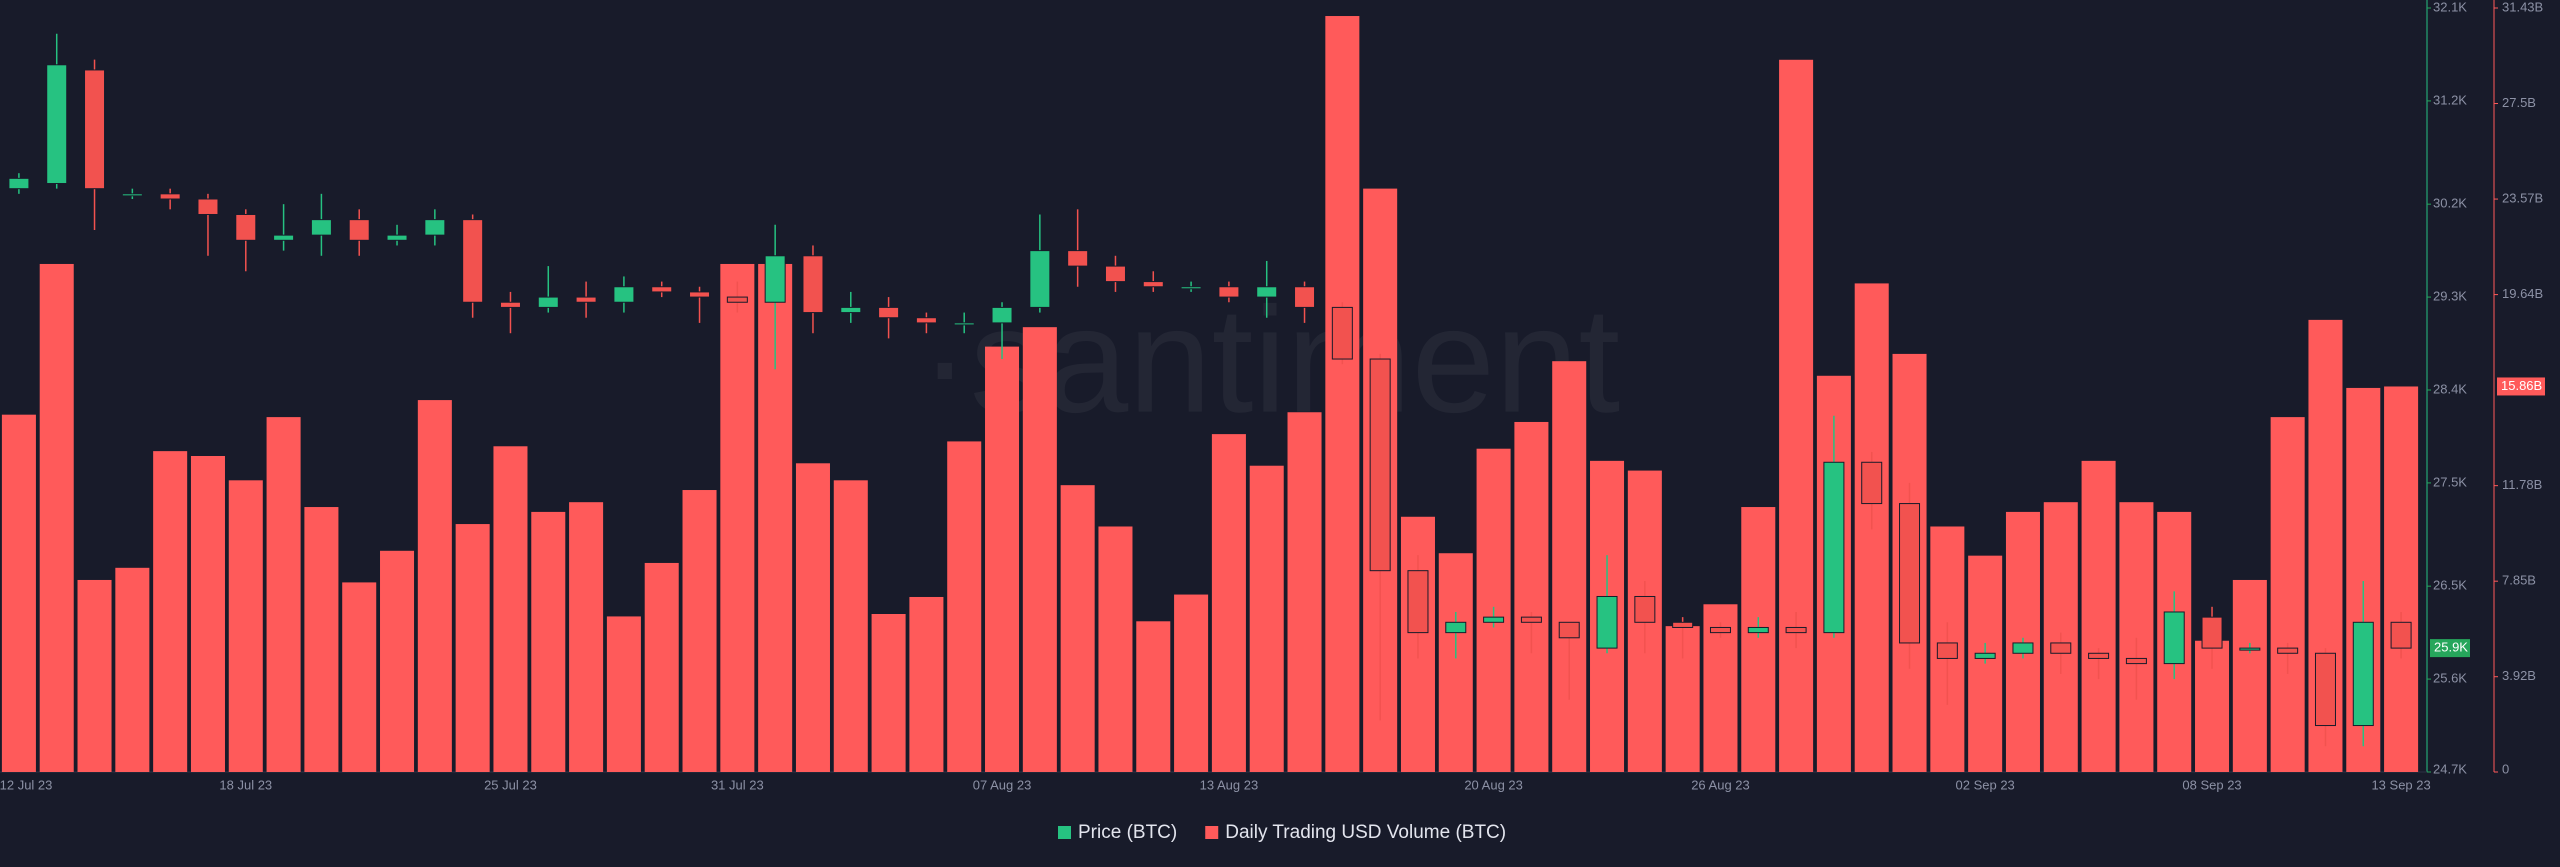  What do you see at coordinates (1229, 784) in the screenshot?
I see `x-tick-label: 13 Aug 23` at bounding box center [1229, 784].